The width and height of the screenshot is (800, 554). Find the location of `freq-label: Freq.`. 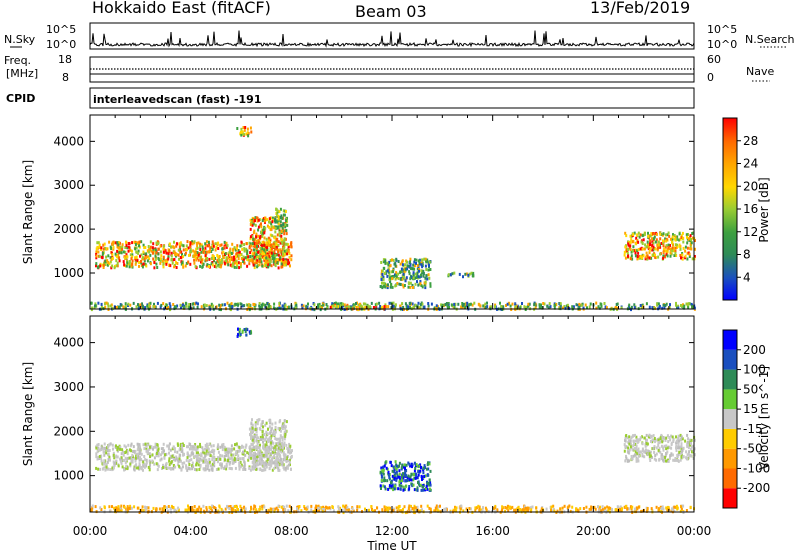

freq-label: Freq. is located at coordinates (17, 60).